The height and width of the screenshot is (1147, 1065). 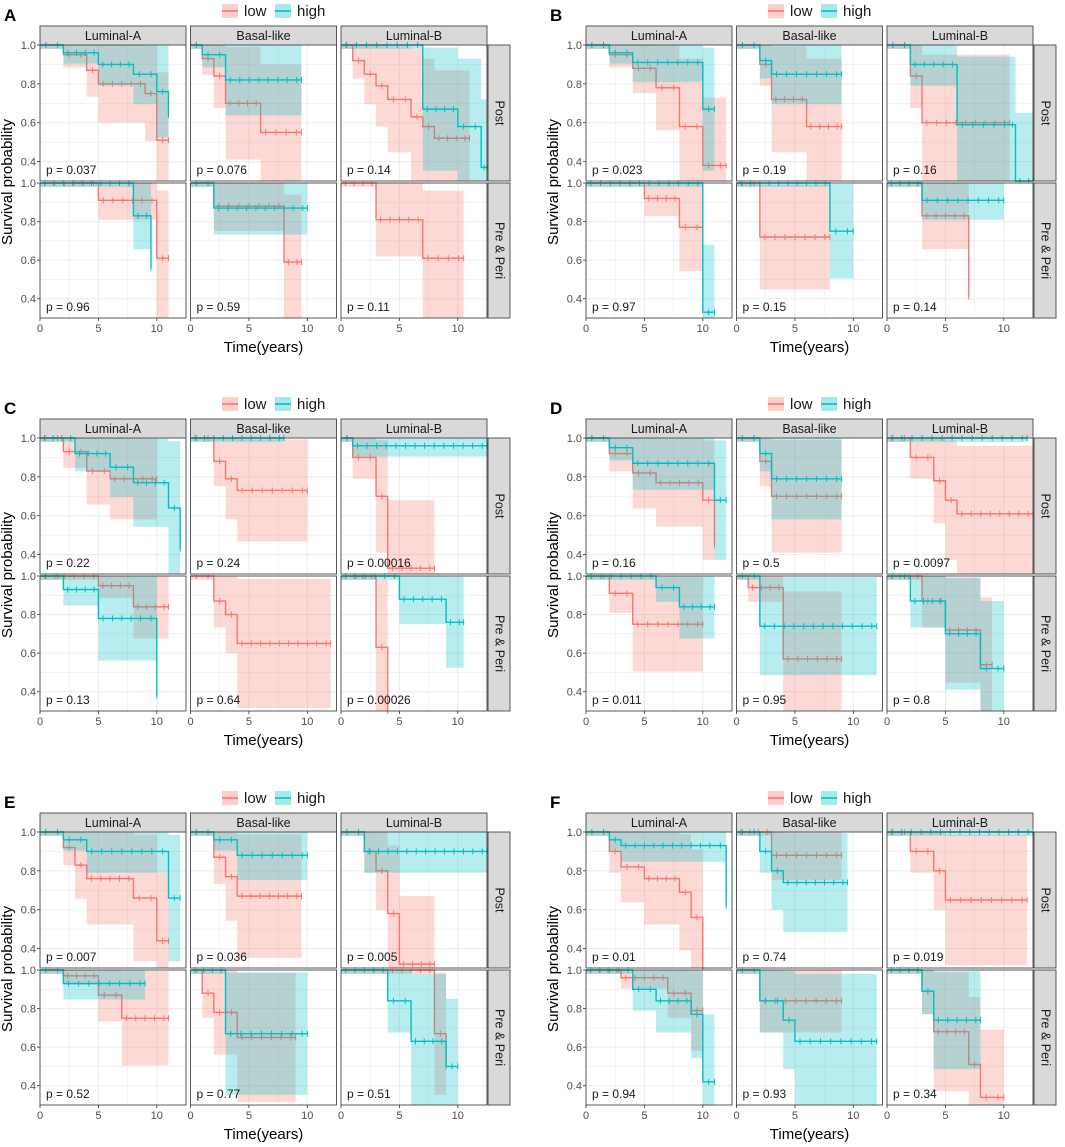 What do you see at coordinates (263, 505) in the screenshot?
I see `facet: p = 0.24` at bounding box center [263, 505].